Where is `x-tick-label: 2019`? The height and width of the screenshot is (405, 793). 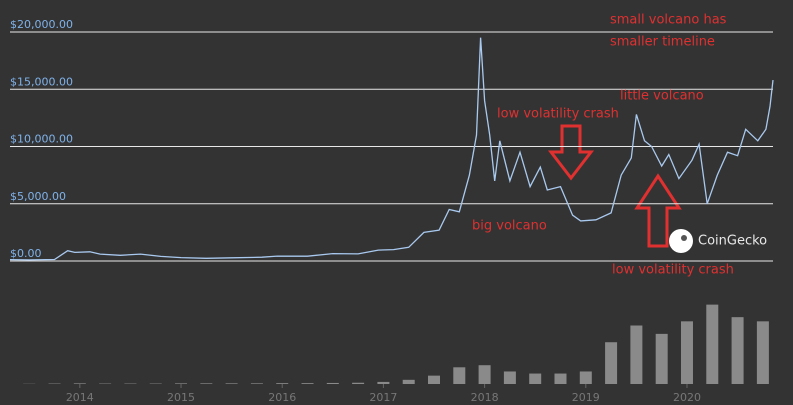 x-tick-label: 2019 is located at coordinates (586, 397).